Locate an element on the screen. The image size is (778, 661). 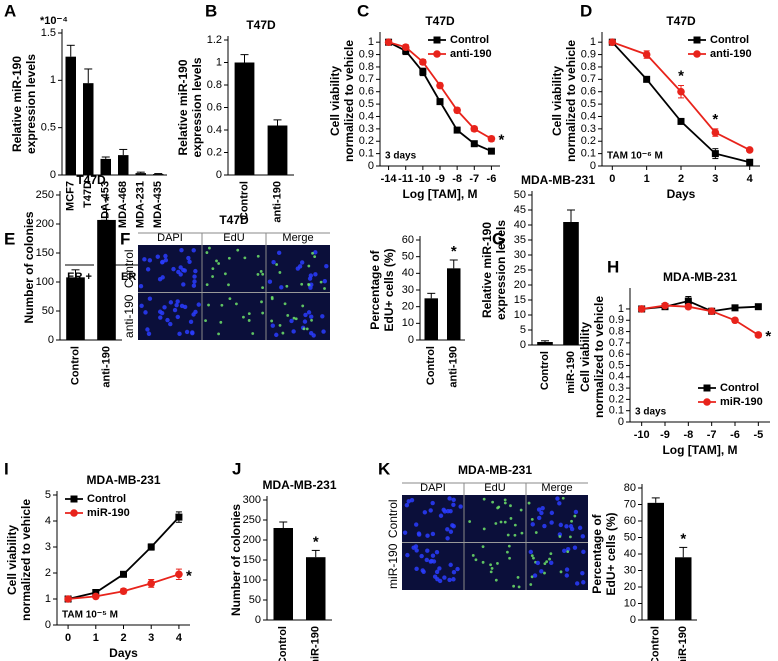
bar is located at coordinates (454, 304).